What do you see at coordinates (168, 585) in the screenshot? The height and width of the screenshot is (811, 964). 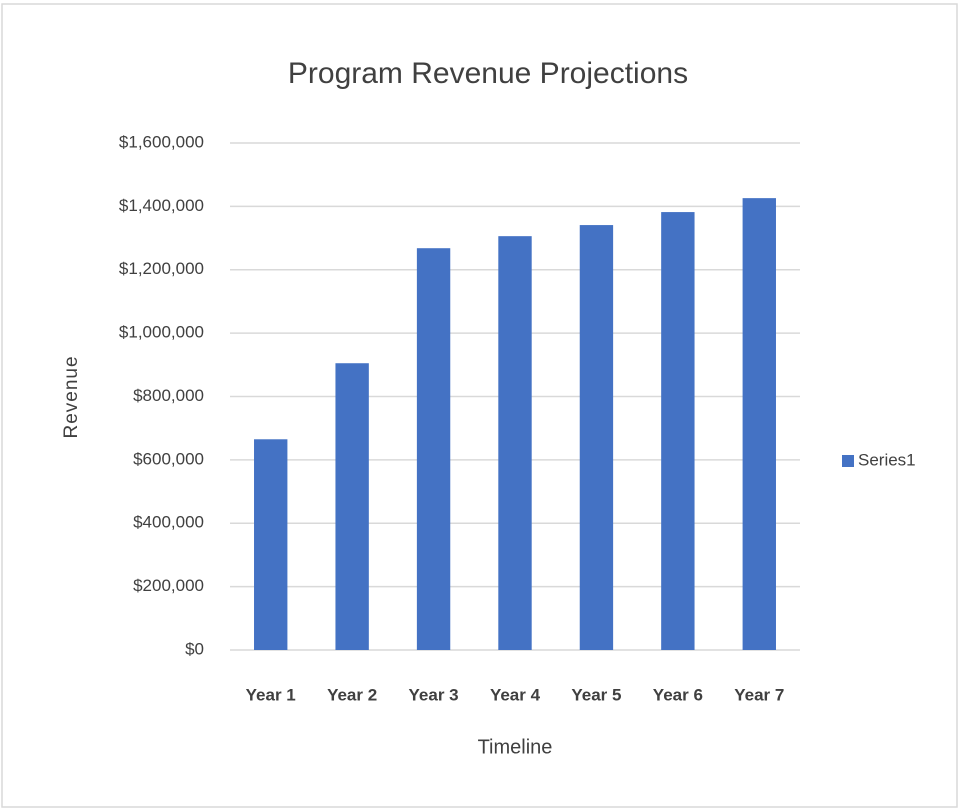 I see `y-tick-label: $200,000` at bounding box center [168, 585].